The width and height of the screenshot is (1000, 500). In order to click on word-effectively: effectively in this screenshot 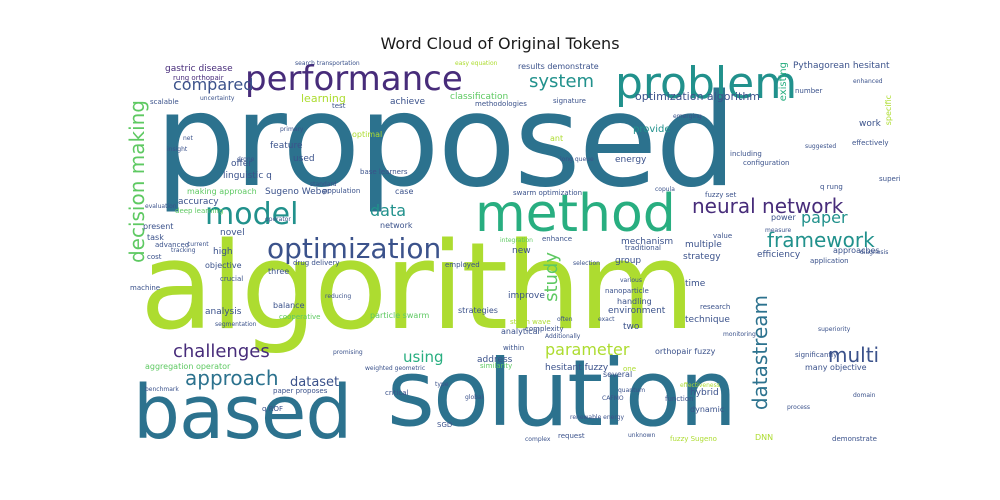, I will do `click(870, 143)`.